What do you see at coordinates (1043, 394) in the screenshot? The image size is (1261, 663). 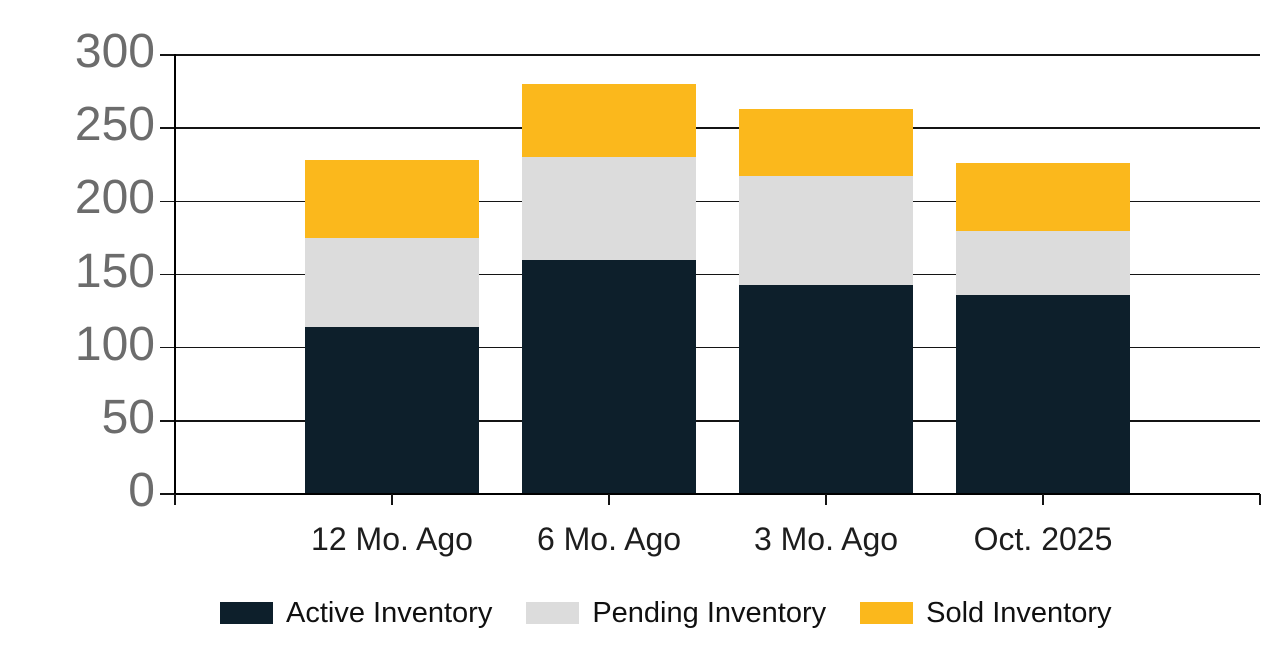 I see `bar-segment-oct-2025-active-inventory` at bounding box center [1043, 394].